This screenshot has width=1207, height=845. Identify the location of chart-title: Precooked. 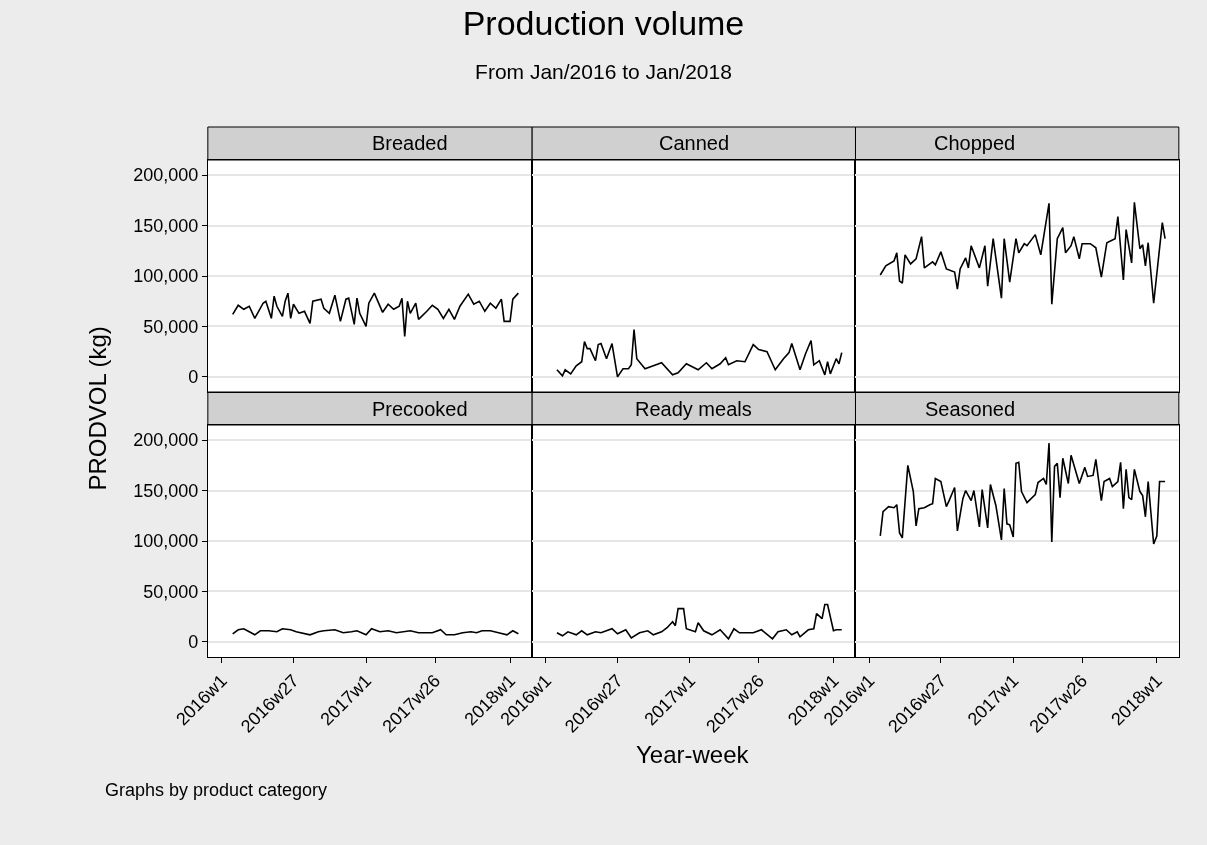
(420, 409).